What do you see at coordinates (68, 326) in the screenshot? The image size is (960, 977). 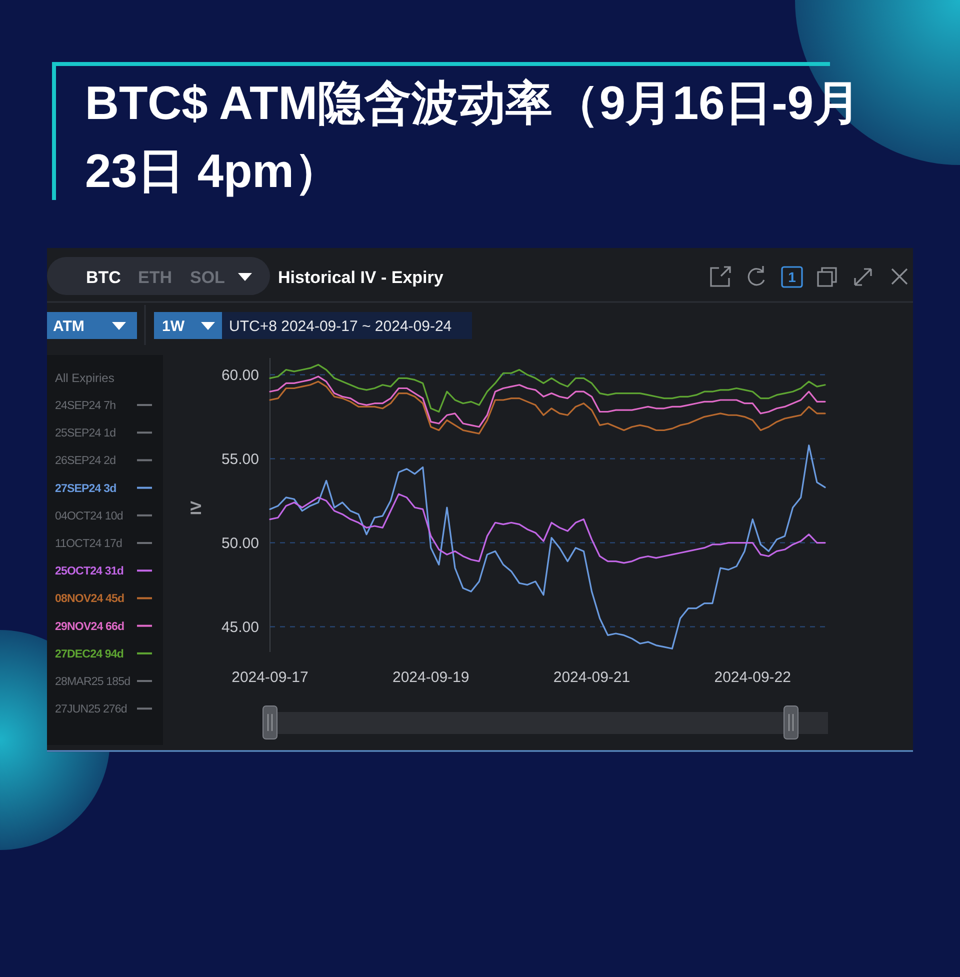 I see `text: ATM` at bounding box center [68, 326].